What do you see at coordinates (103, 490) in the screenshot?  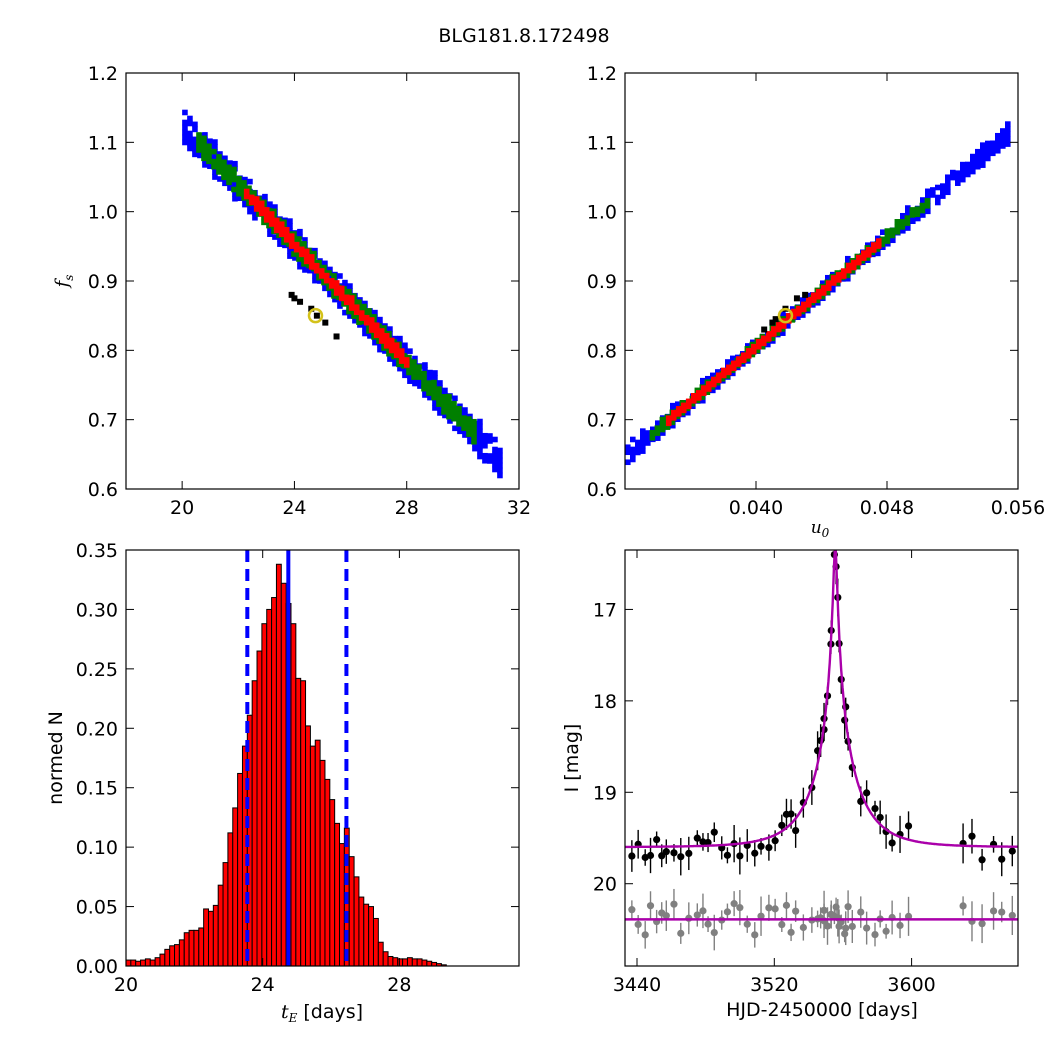 I see `y-tick-label: 0.6` at bounding box center [103, 490].